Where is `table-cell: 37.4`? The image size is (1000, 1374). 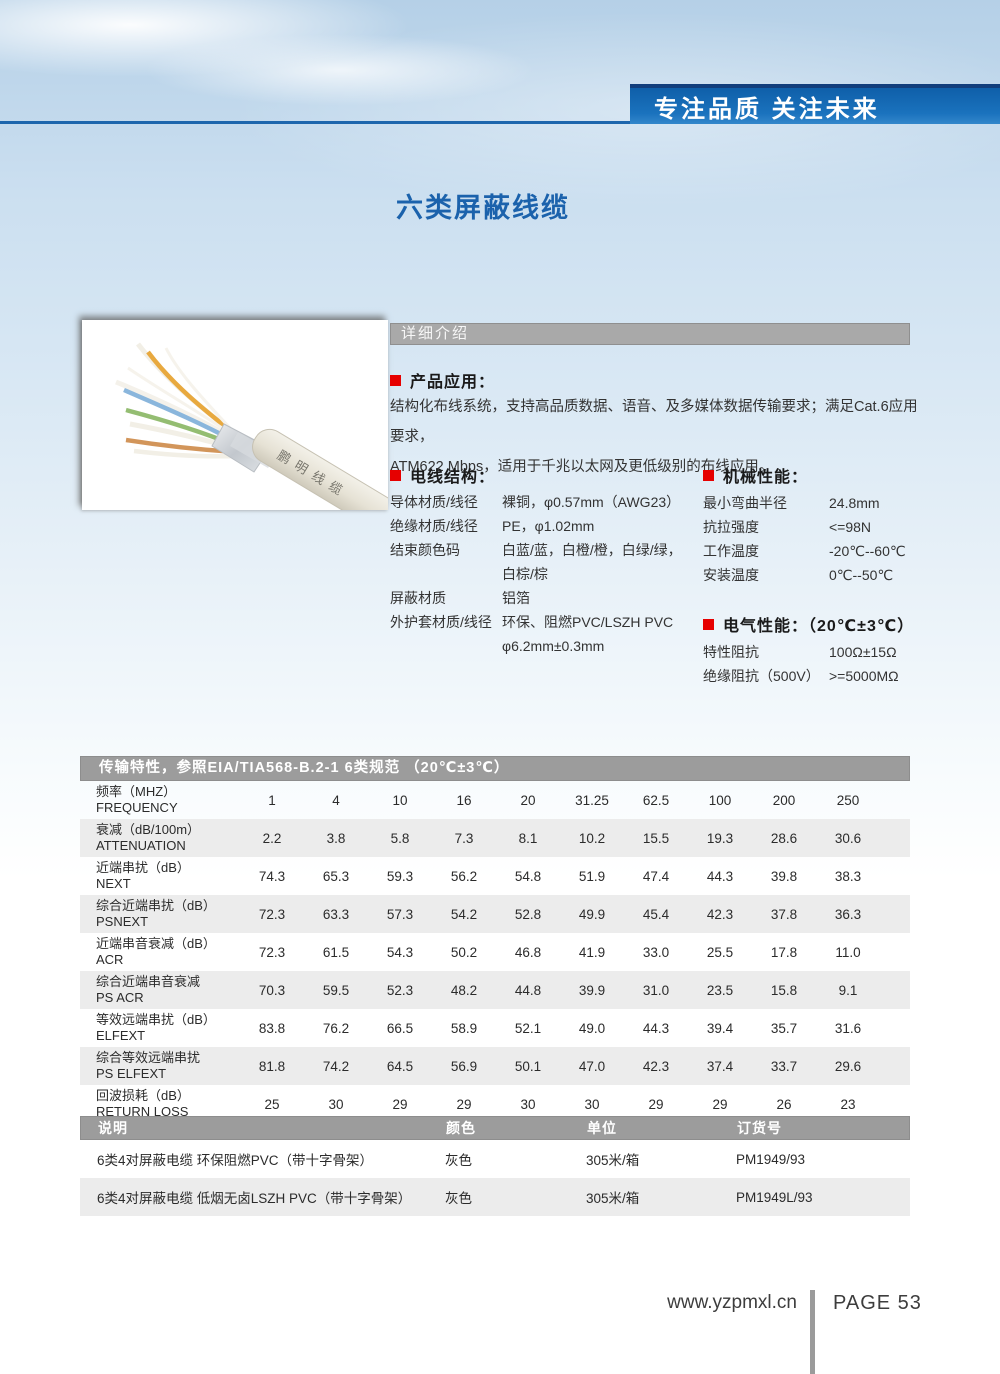 table-cell: 37.4 is located at coordinates (720, 1066).